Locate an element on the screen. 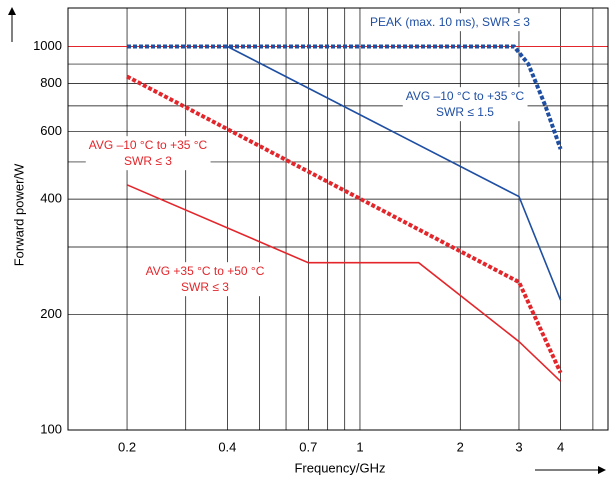  x-tick-label: 1 is located at coordinates (359, 446).